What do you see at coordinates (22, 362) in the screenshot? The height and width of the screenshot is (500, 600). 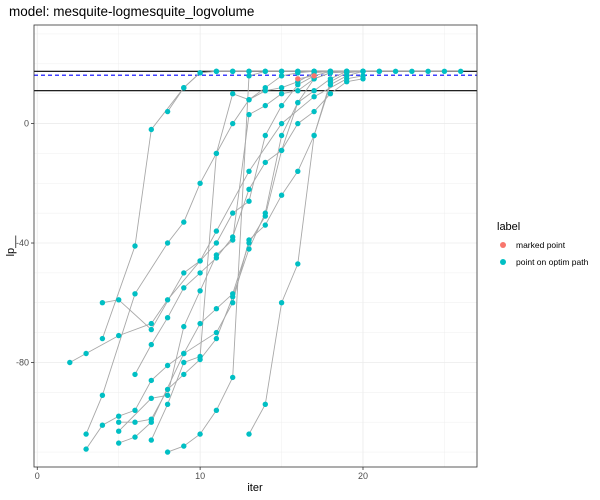 I see `y-tick-label: -80` at bounding box center [22, 362].